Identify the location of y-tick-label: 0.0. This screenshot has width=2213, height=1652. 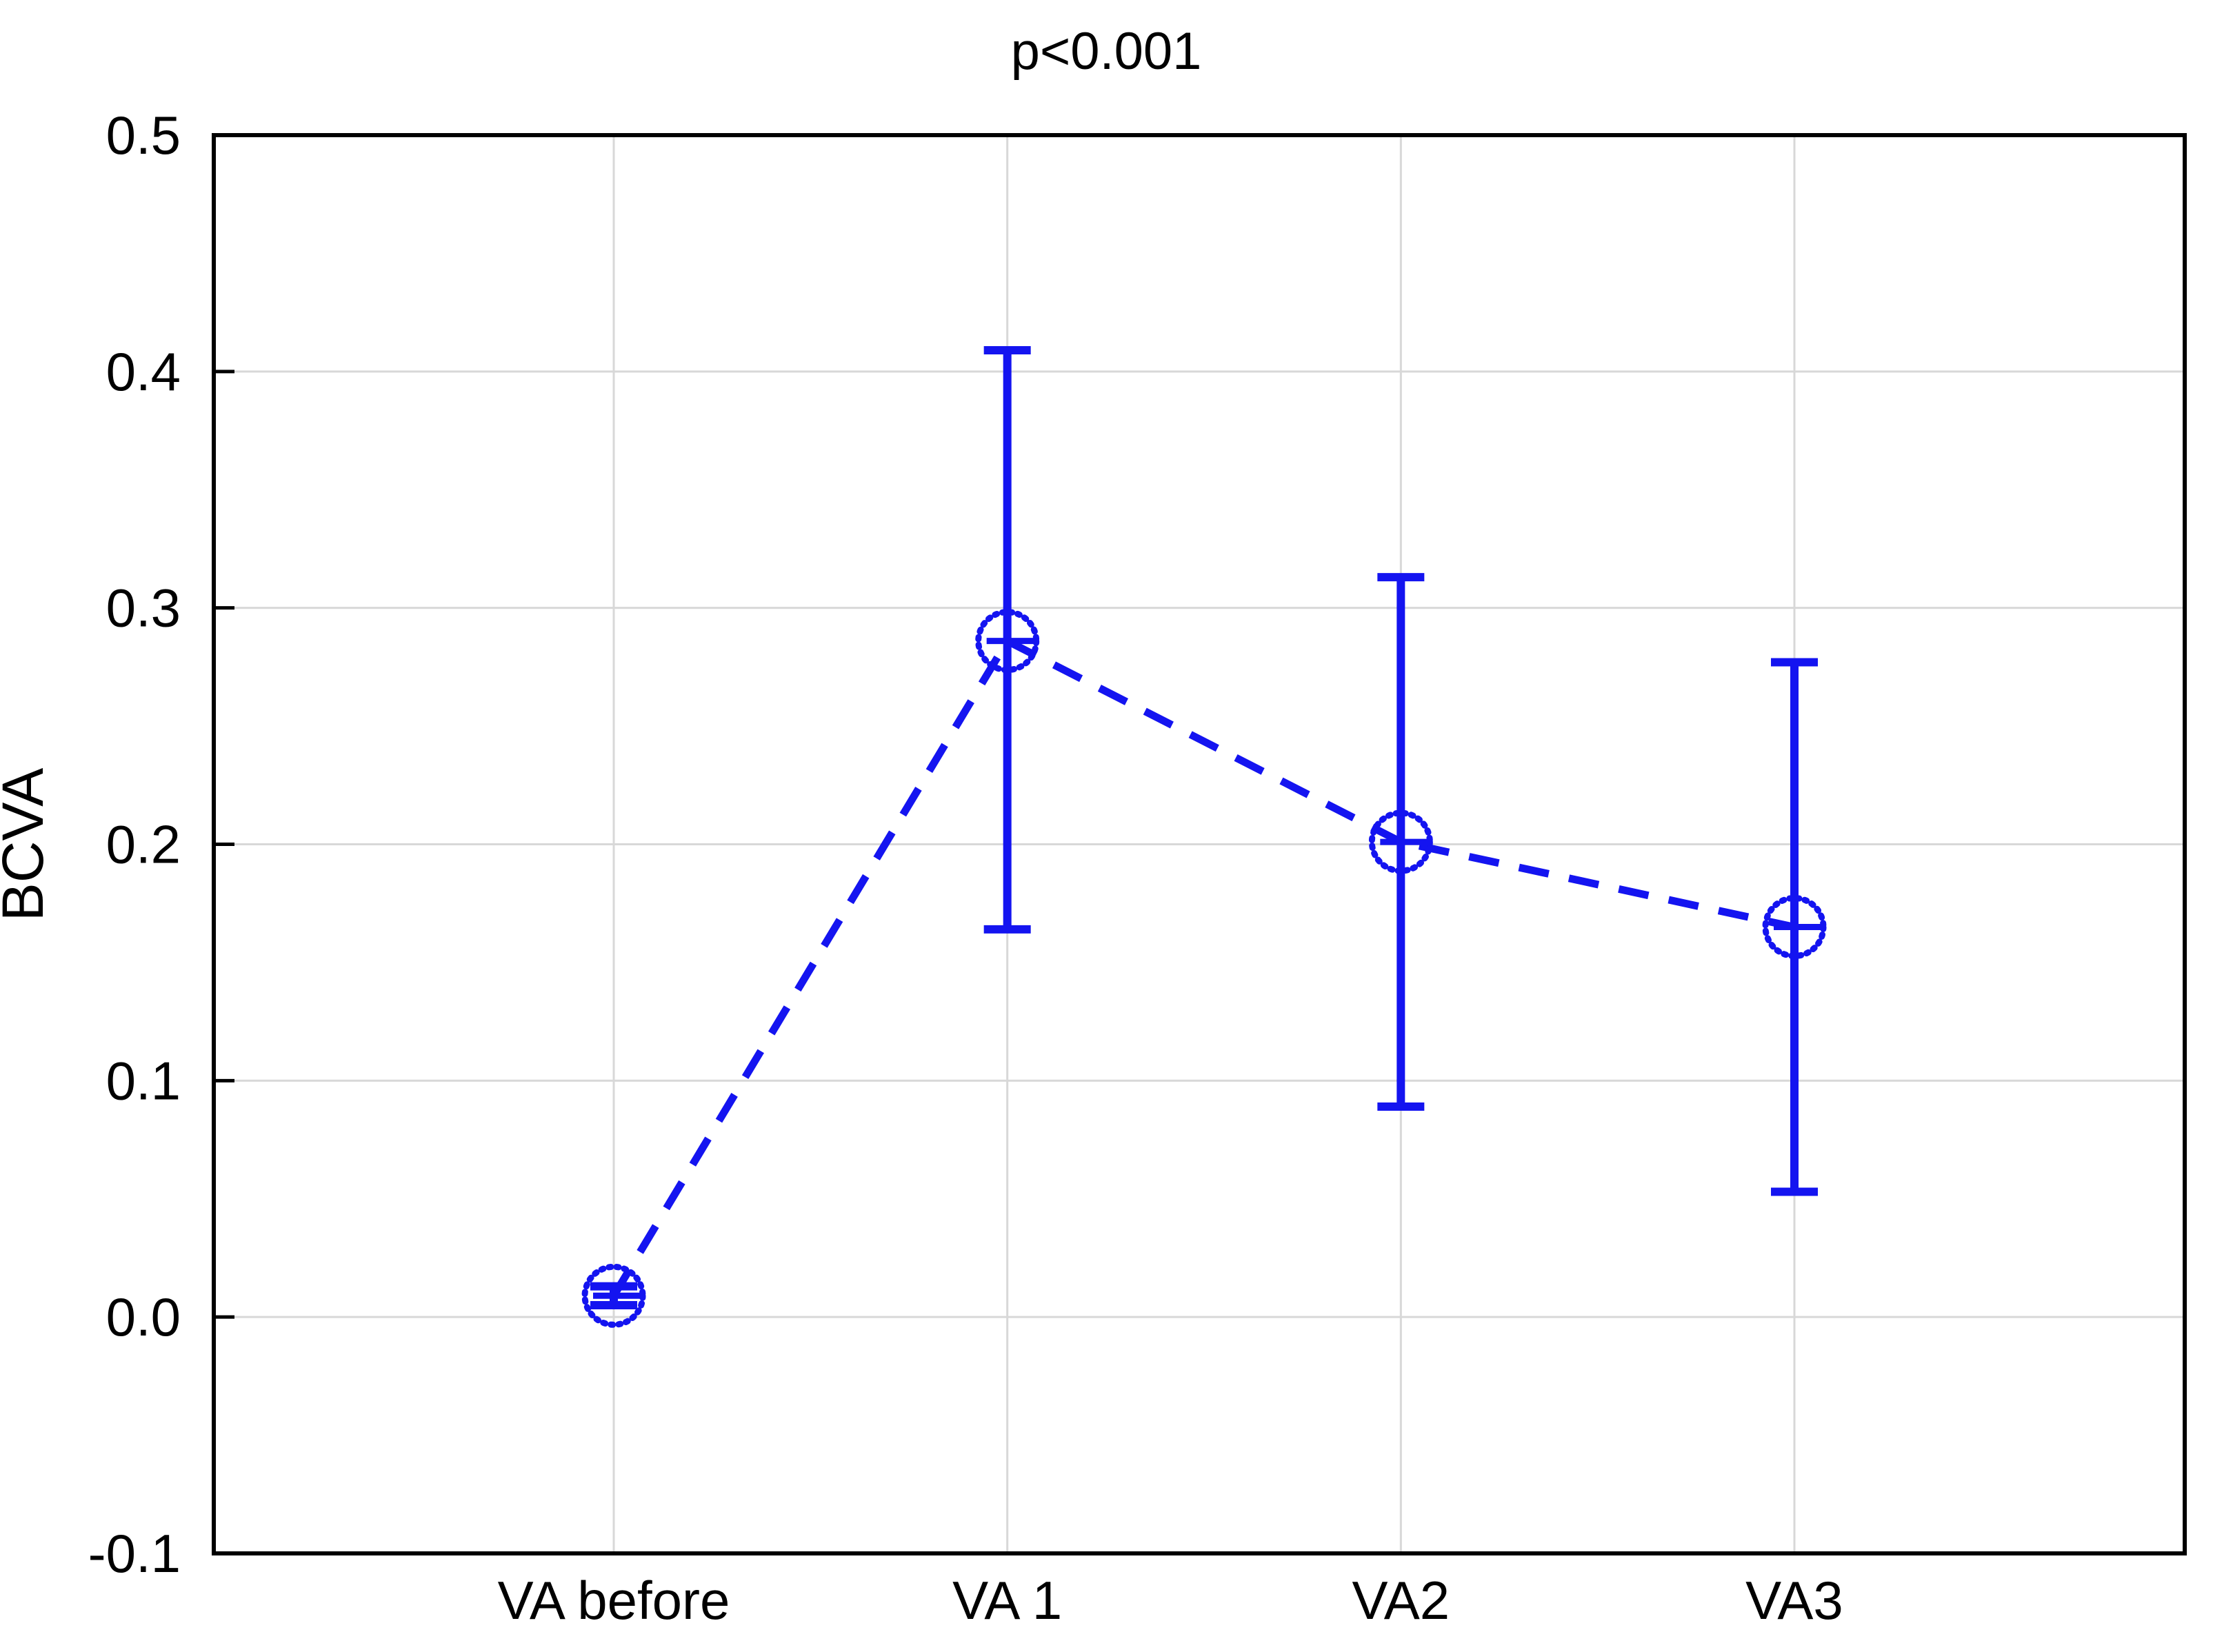
(143, 1317).